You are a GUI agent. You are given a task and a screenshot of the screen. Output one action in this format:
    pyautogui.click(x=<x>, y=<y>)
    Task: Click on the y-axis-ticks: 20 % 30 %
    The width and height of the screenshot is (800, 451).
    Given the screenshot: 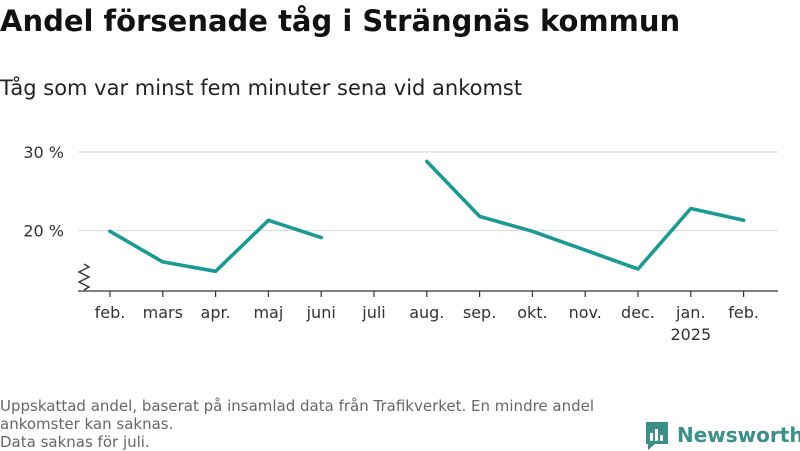 What is the action you would take?
    pyautogui.click(x=43, y=192)
    